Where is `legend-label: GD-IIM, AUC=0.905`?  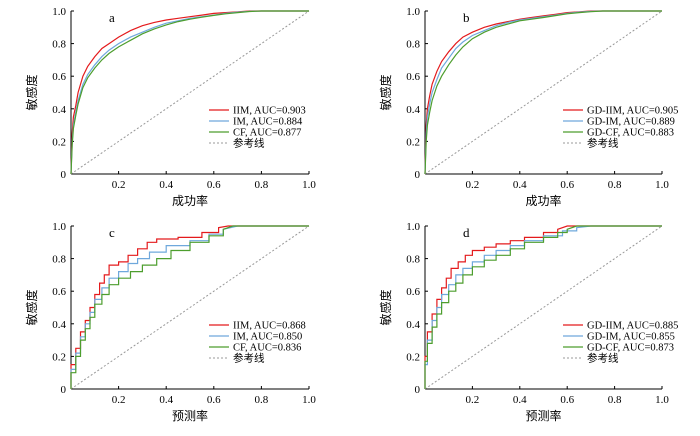
legend-label: GD-IIM, AUC=0.905 is located at coordinates (632, 111).